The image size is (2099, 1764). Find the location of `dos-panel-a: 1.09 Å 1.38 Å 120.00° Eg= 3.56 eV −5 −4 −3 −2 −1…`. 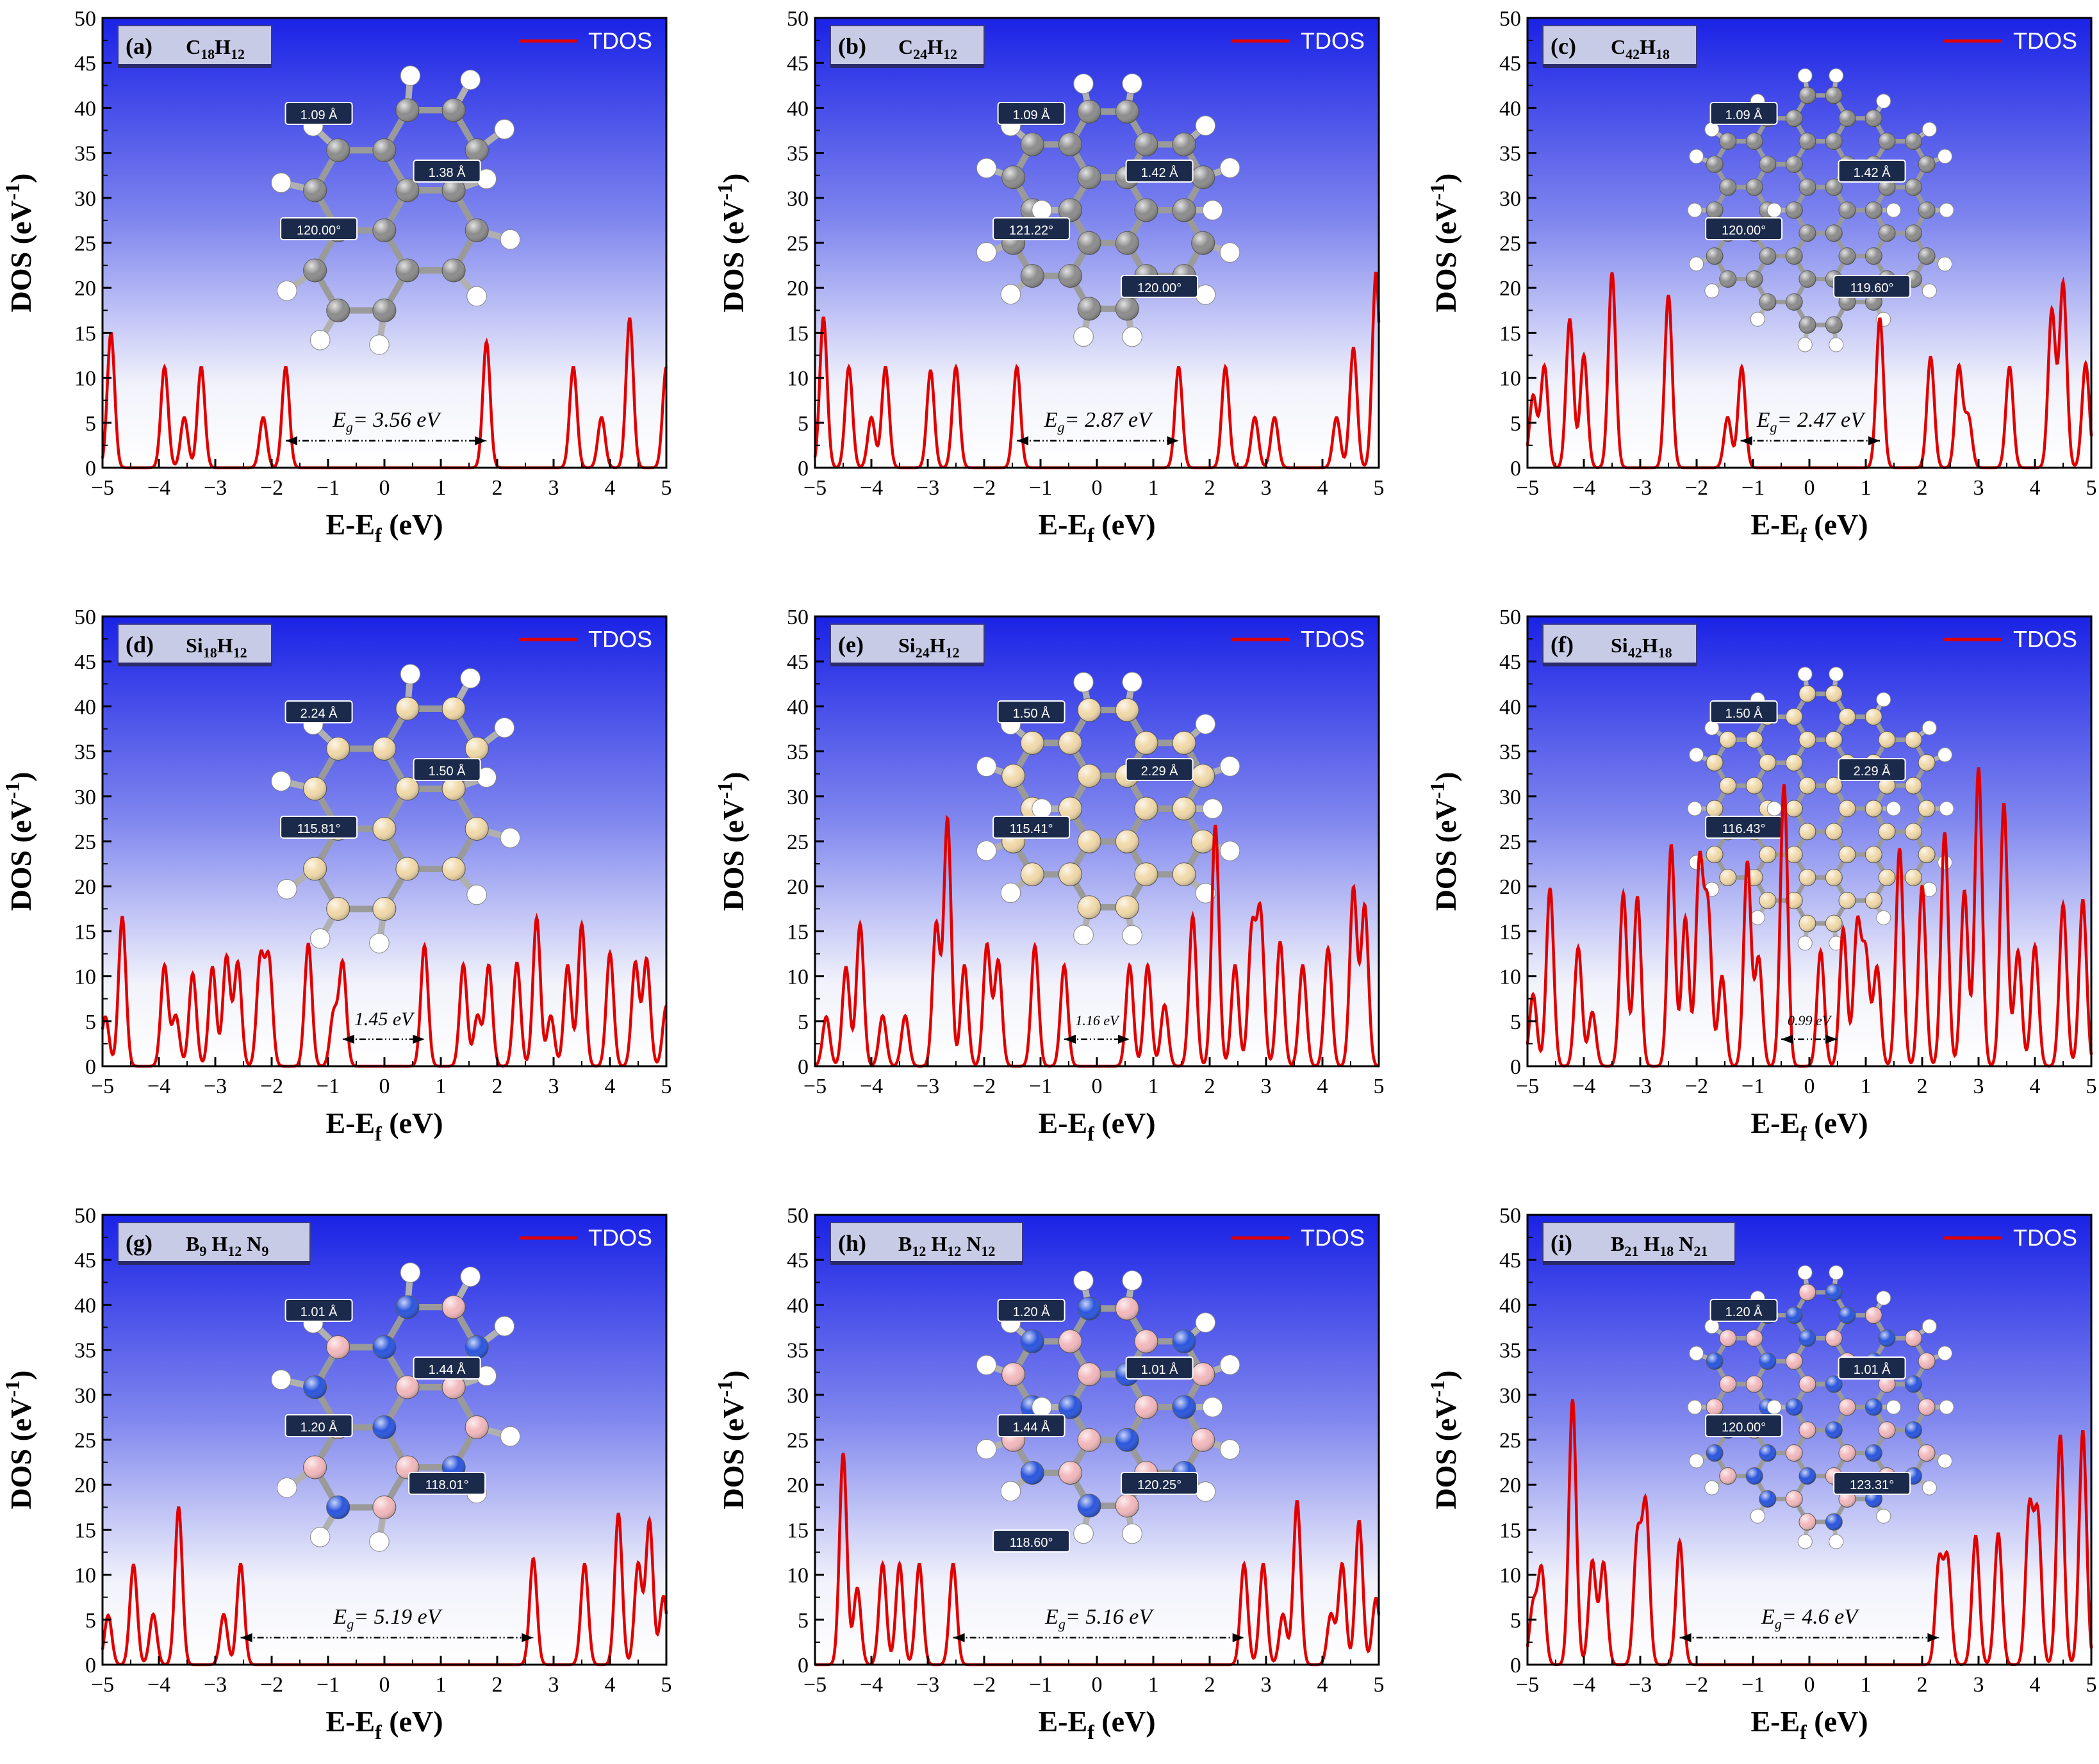

dos-panel-a: 1.09 Å 1.38 Å 120.00° Eg= 3.56 eV −5 −4 −3 −2 −1… is located at coordinates (337, 277).